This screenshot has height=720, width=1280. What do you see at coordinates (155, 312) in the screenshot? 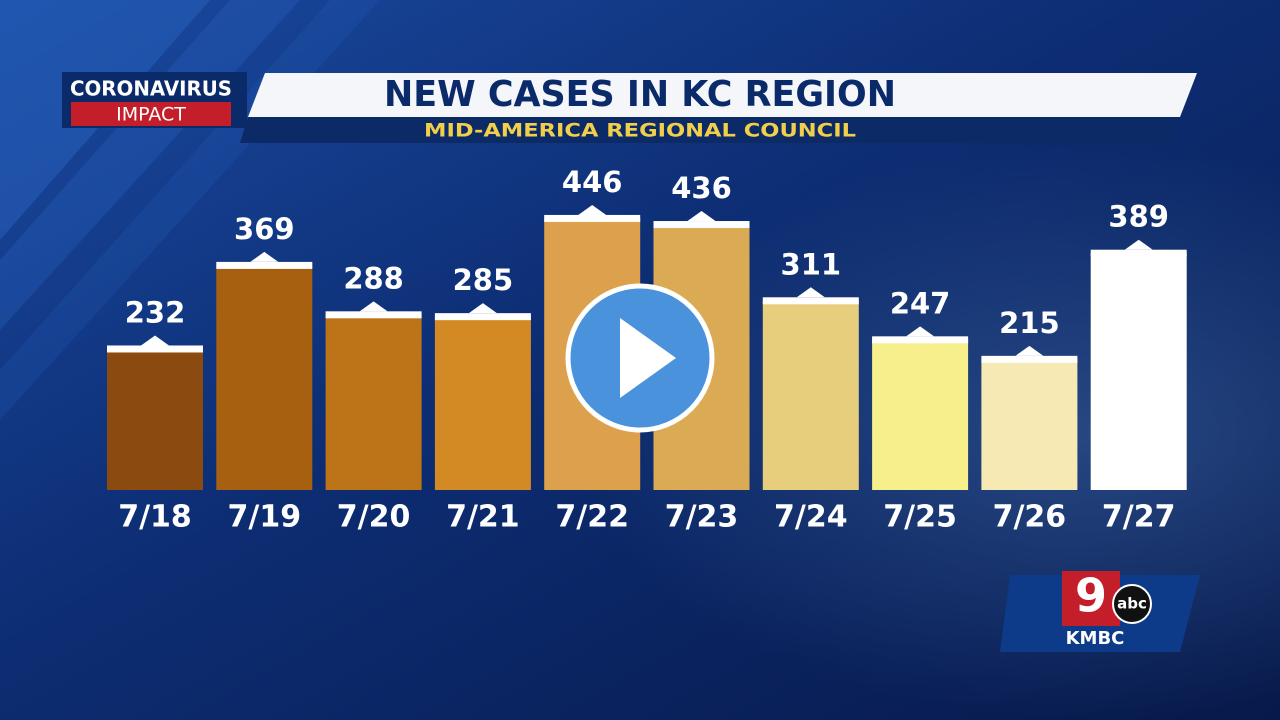
I see `data-label: 232` at bounding box center [155, 312].